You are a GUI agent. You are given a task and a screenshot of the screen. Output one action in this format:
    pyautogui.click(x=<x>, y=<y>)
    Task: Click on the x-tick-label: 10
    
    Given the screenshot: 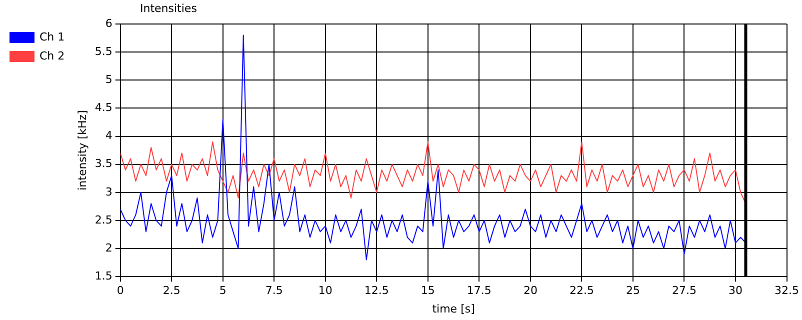 What is the action you would take?
    pyautogui.click(x=325, y=291)
    